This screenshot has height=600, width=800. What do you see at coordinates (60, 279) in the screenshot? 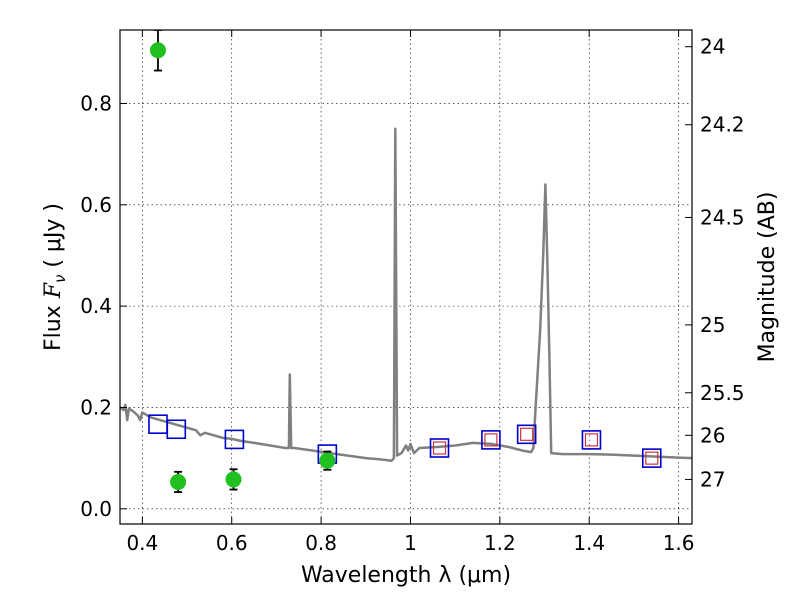
I see `y-axis-label-subscript: ν` at bounding box center [60, 279].